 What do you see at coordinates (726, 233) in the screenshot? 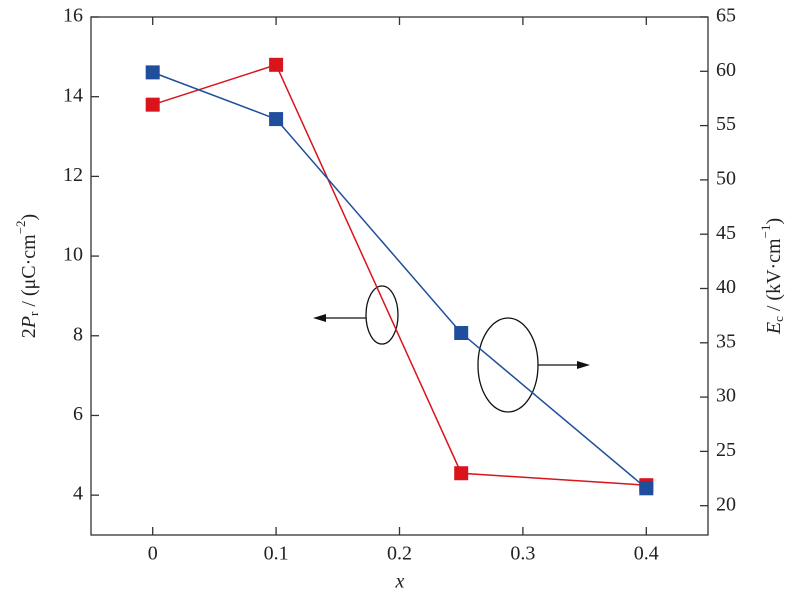
I see `y2-tick-label: 45` at bounding box center [726, 233].